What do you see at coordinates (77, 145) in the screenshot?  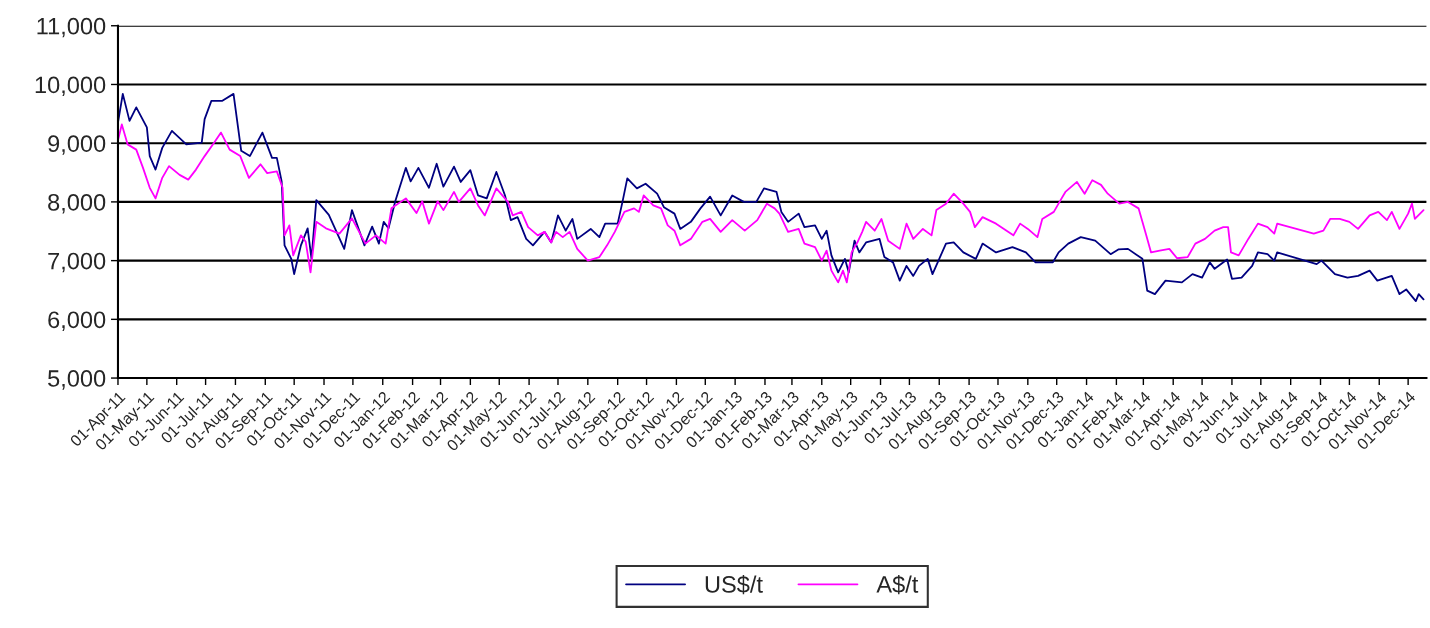 I see `y-tick-label: 9,000` at bounding box center [77, 145].